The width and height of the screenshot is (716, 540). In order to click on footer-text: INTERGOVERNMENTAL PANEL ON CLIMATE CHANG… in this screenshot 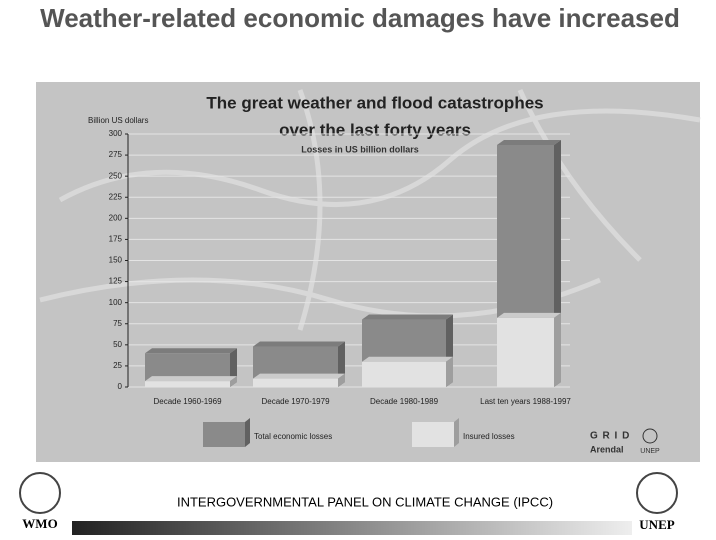, I will do `click(365, 501)`.